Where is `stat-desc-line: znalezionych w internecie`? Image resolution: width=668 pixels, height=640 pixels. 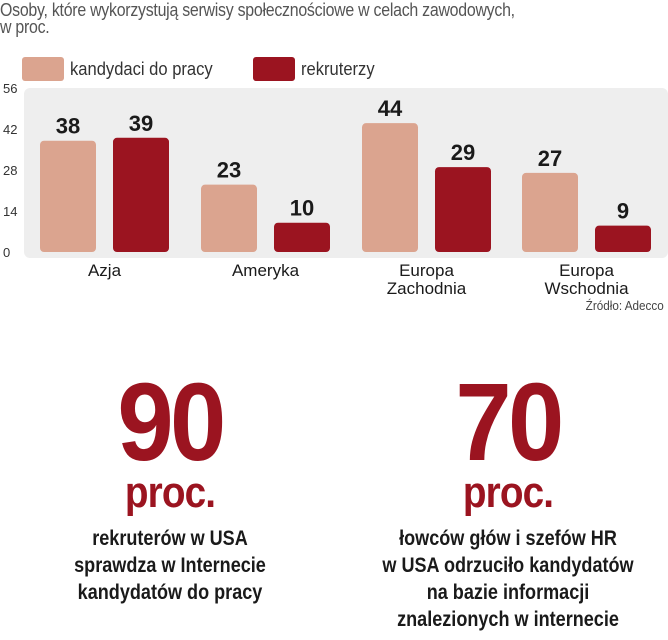 stat-desc-line: znalezionych w internecie is located at coordinates (508, 619).